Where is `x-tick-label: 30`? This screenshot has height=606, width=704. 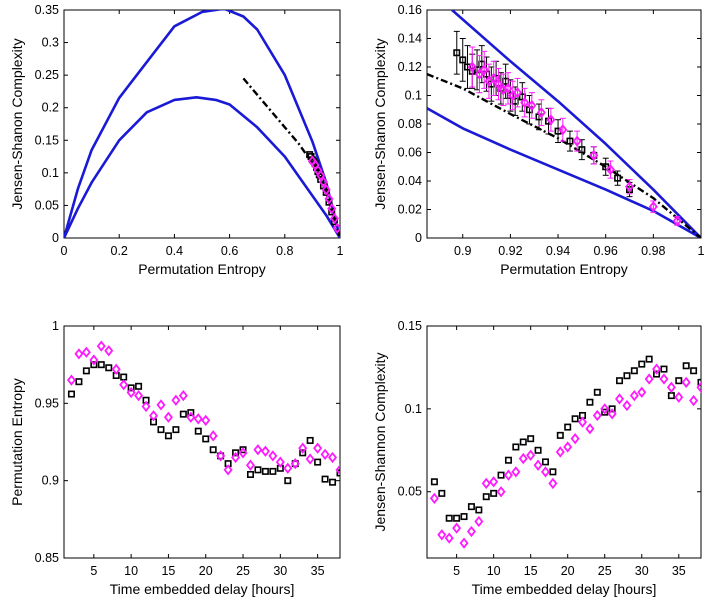
x-tick-label: 30 is located at coordinates (280, 571).